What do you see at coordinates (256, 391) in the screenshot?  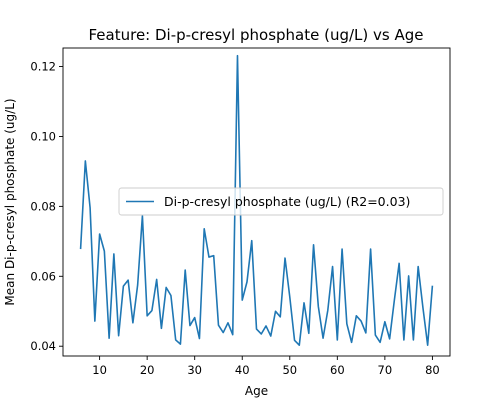 I see `x-axis-label: Age` at bounding box center [256, 391].